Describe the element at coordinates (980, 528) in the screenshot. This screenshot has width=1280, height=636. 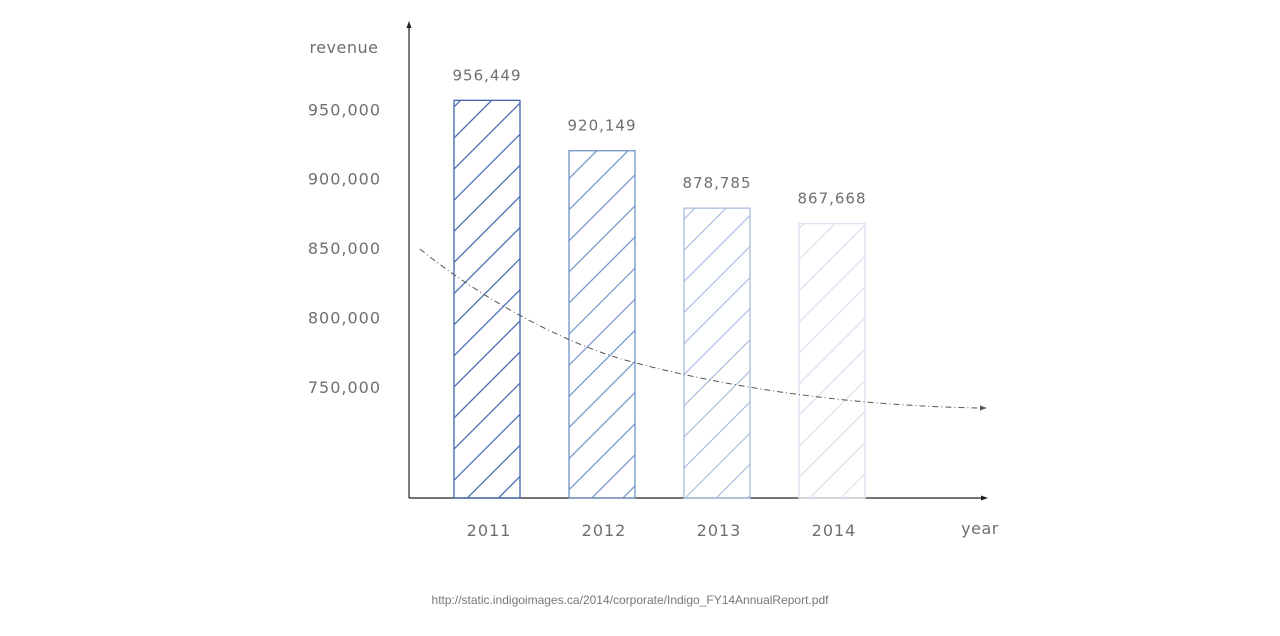
I see `x-axis-label: year` at that location.